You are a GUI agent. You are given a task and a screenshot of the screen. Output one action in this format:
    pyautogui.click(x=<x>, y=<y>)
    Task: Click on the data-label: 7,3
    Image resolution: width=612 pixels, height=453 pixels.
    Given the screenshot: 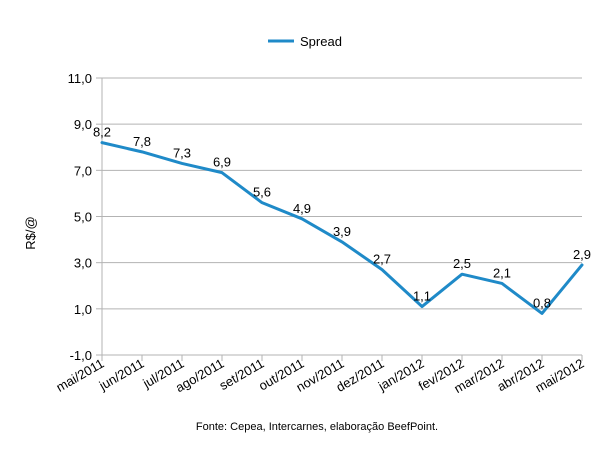 What is the action you would take?
    pyautogui.click(x=182, y=152)
    